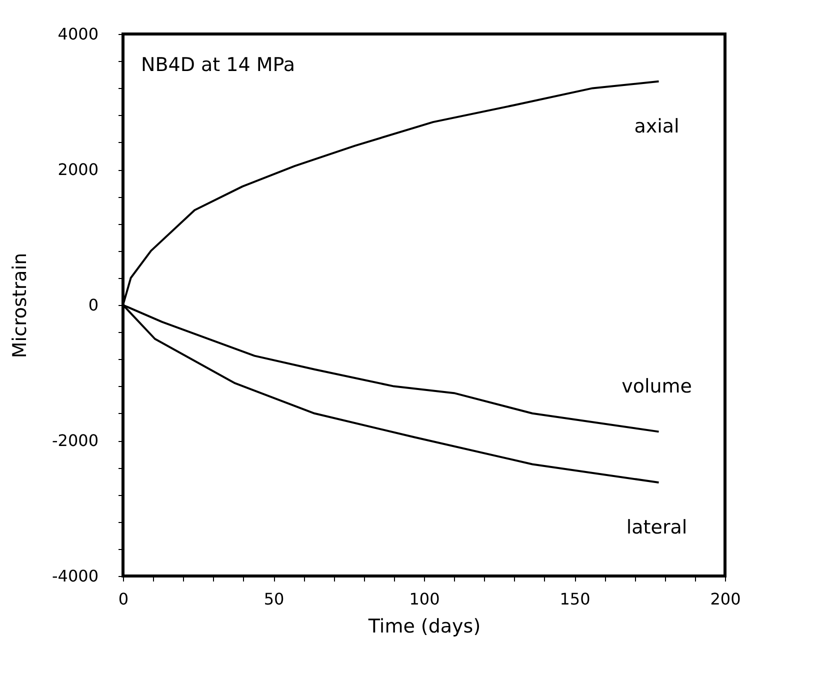 This screenshot has width=840, height=676. I want to click on y-tick-label: 2000, so click(78, 169).